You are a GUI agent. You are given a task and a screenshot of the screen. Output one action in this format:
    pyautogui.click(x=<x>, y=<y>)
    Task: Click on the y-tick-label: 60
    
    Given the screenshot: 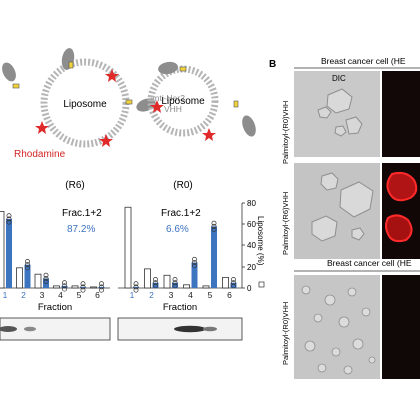 What is the action you would take?
    pyautogui.click(x=251, y=224)
    